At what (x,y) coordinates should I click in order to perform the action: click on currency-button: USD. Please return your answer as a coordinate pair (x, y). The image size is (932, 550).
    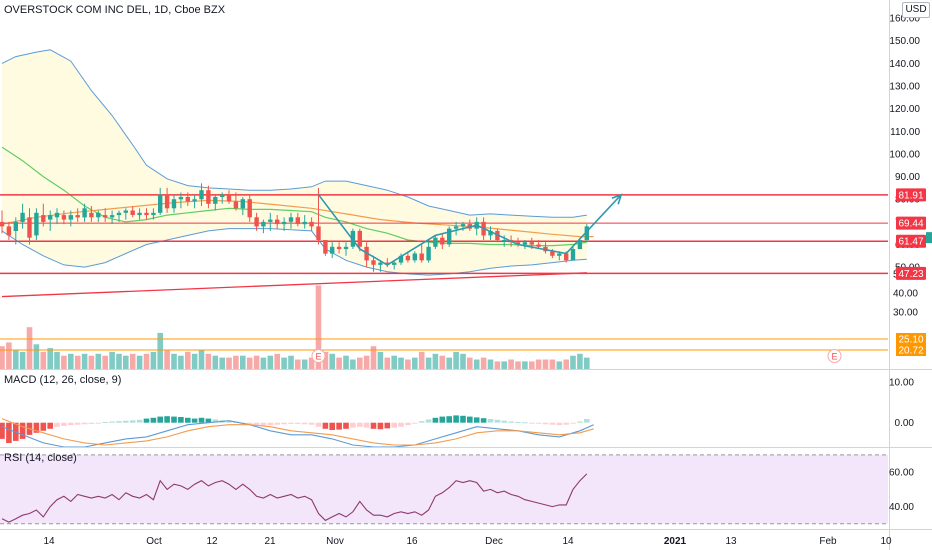
    Looking at the image, I should click on (916, 10).